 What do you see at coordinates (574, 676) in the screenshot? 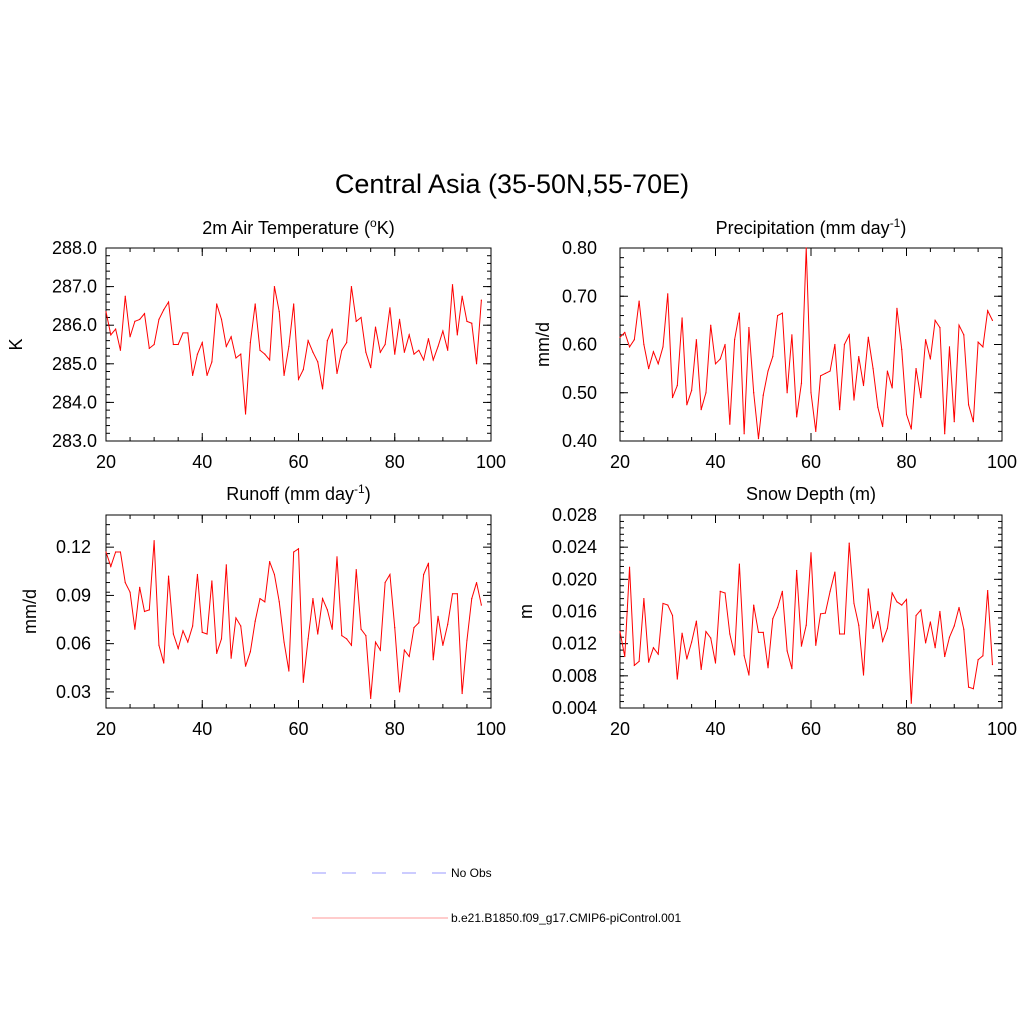
I see `y-tick-label: 0.008` at bounding box center [574, 676].